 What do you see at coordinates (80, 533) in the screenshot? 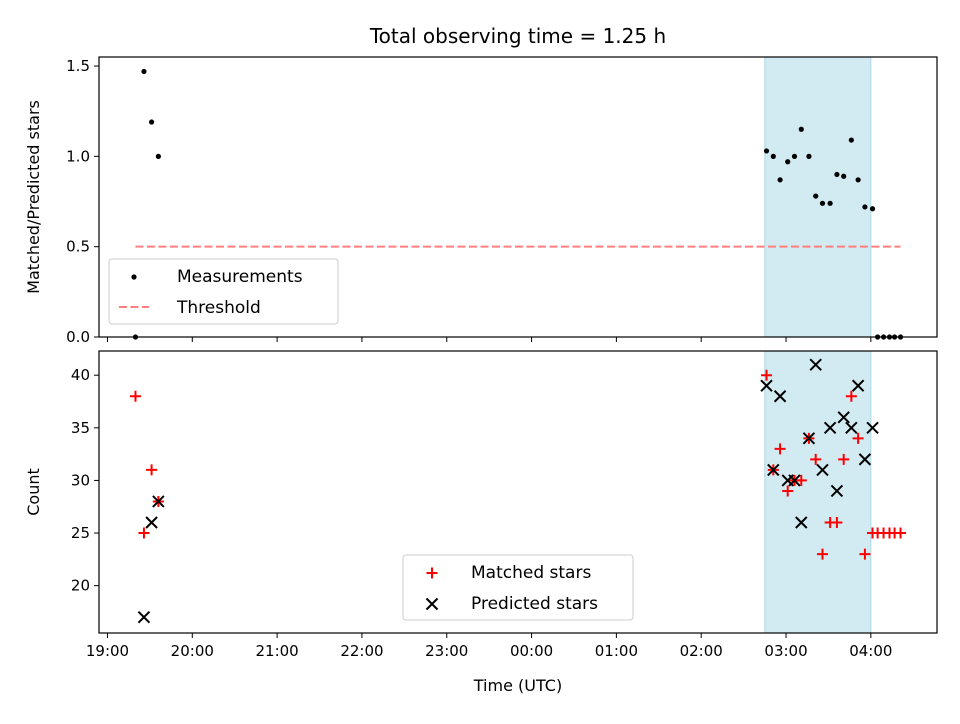
I see `y-tick-label: 25` at bounding box center [80, 533].